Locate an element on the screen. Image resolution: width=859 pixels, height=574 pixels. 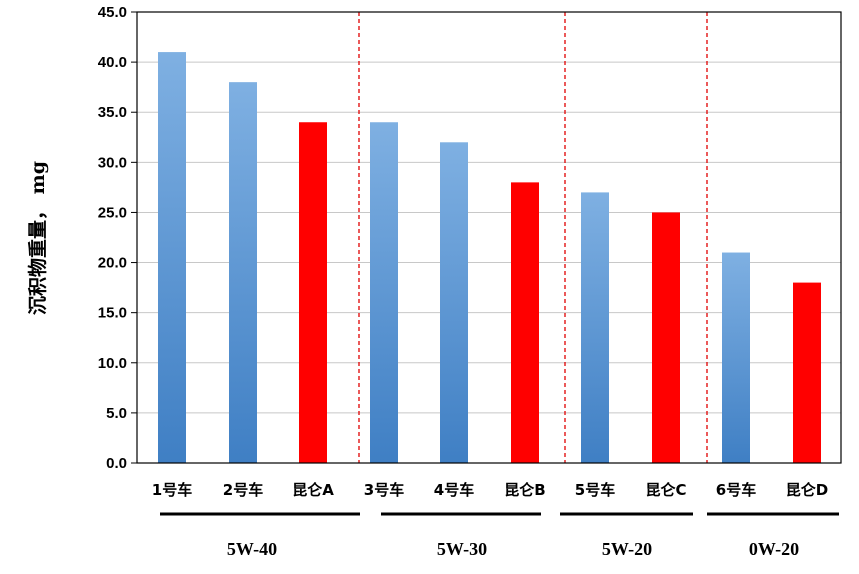
y-tick-label: 10.0 is located at coordinates (112, 363).